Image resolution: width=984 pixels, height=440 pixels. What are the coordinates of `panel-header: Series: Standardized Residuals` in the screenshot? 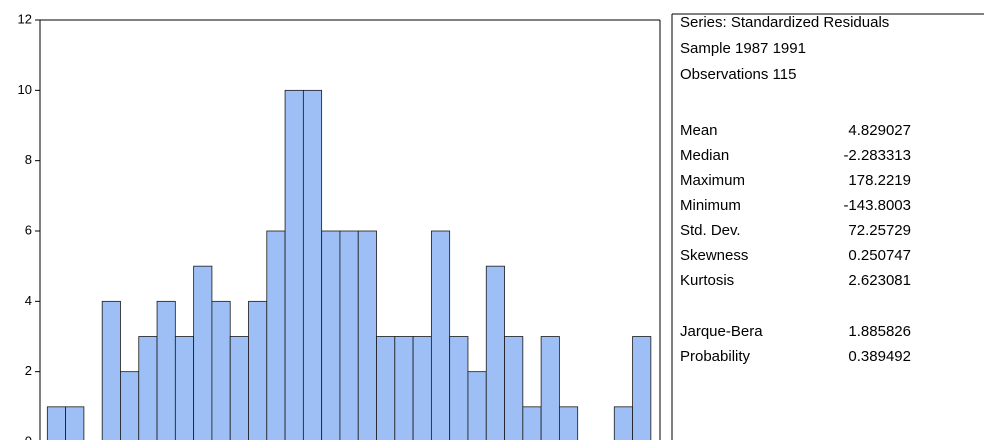 It's located at (784, 22).